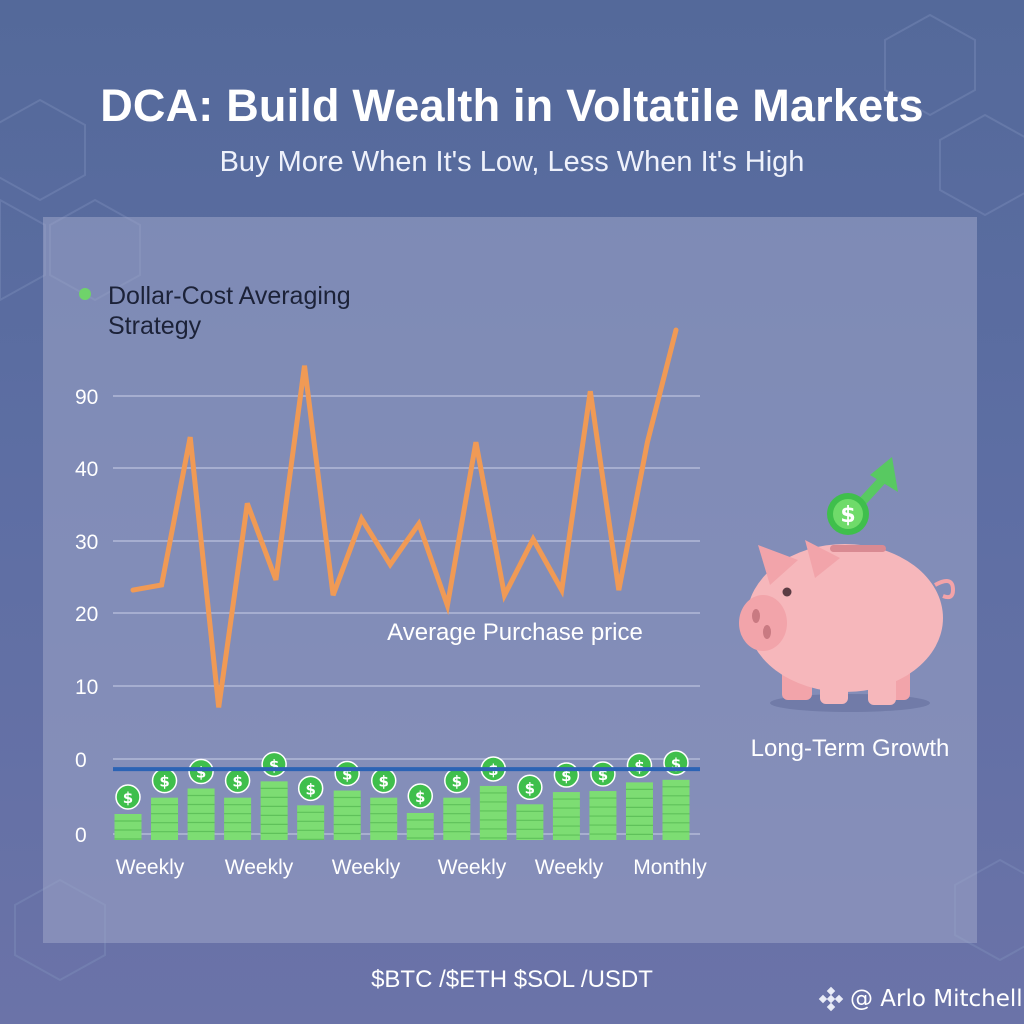  I want to click on x-tick-label: Monthly, so click(670, 867).